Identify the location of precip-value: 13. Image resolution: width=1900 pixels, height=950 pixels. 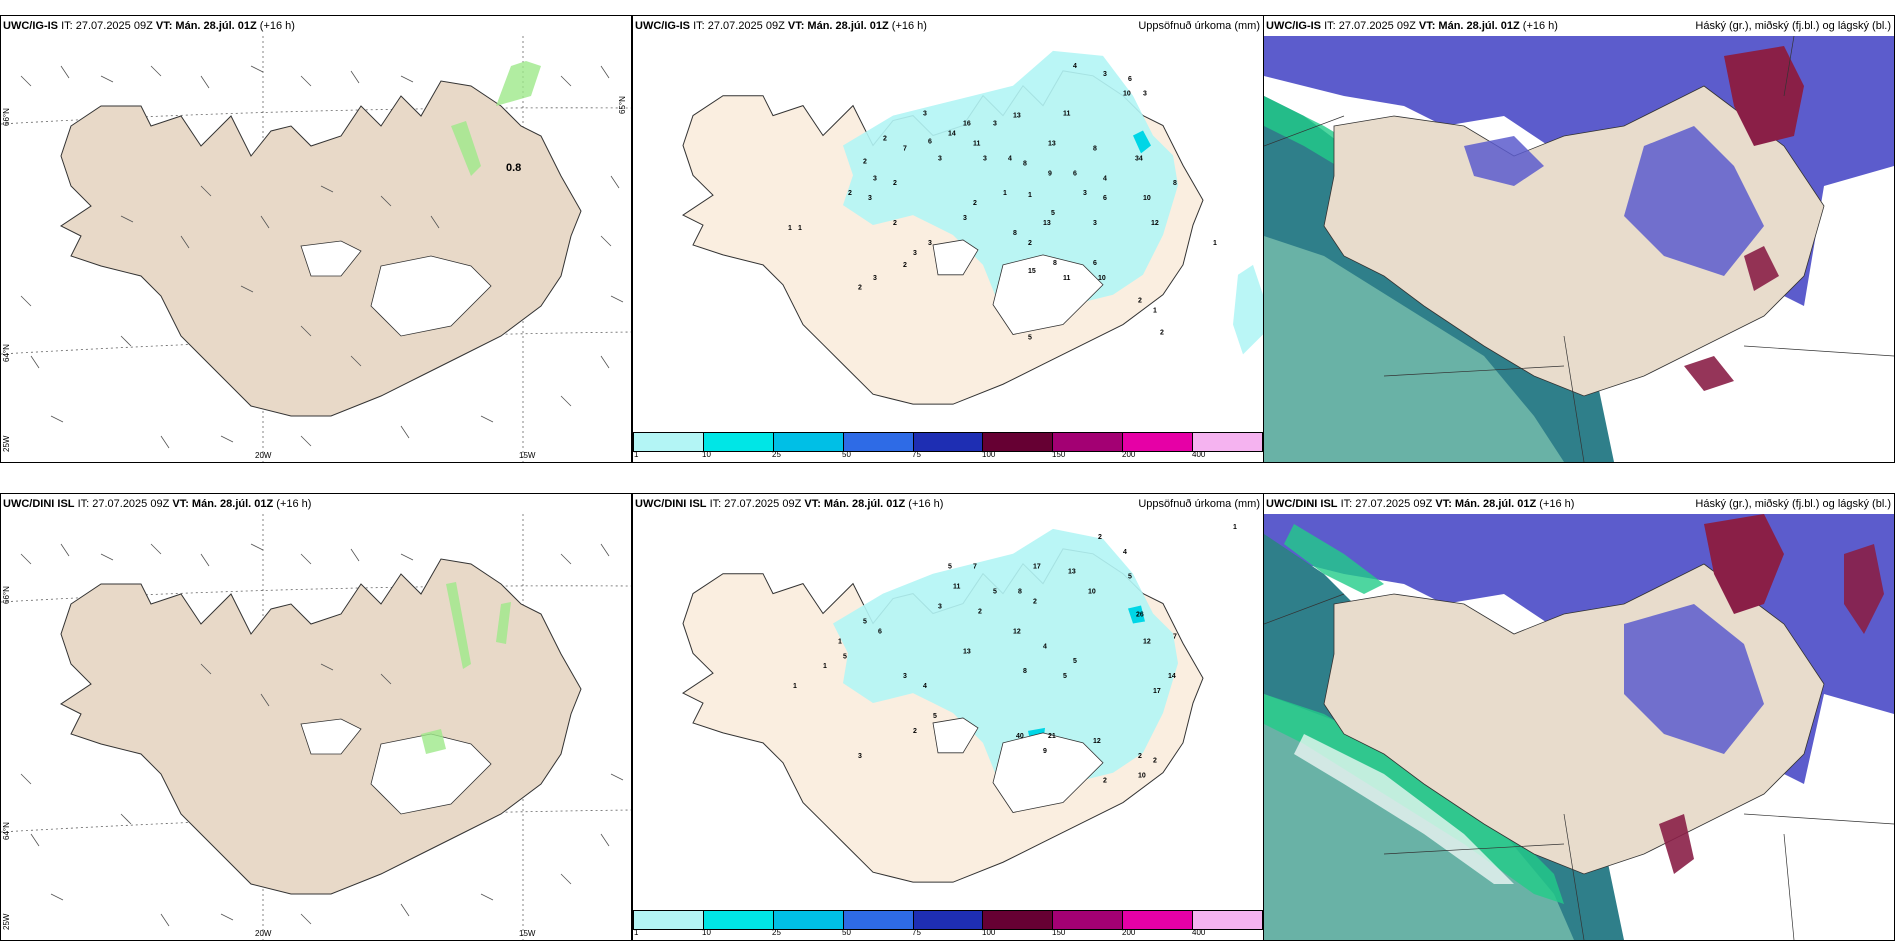
(1072, 572).